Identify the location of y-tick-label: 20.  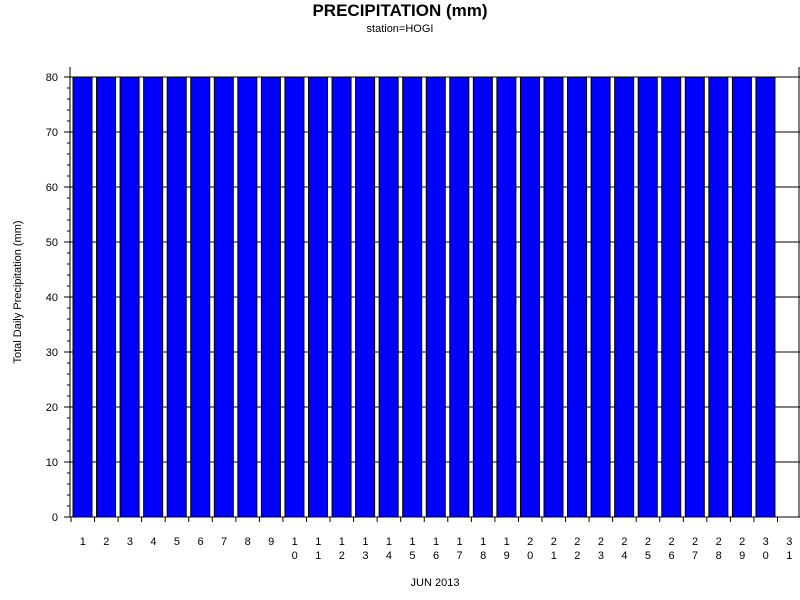
(52, 408).